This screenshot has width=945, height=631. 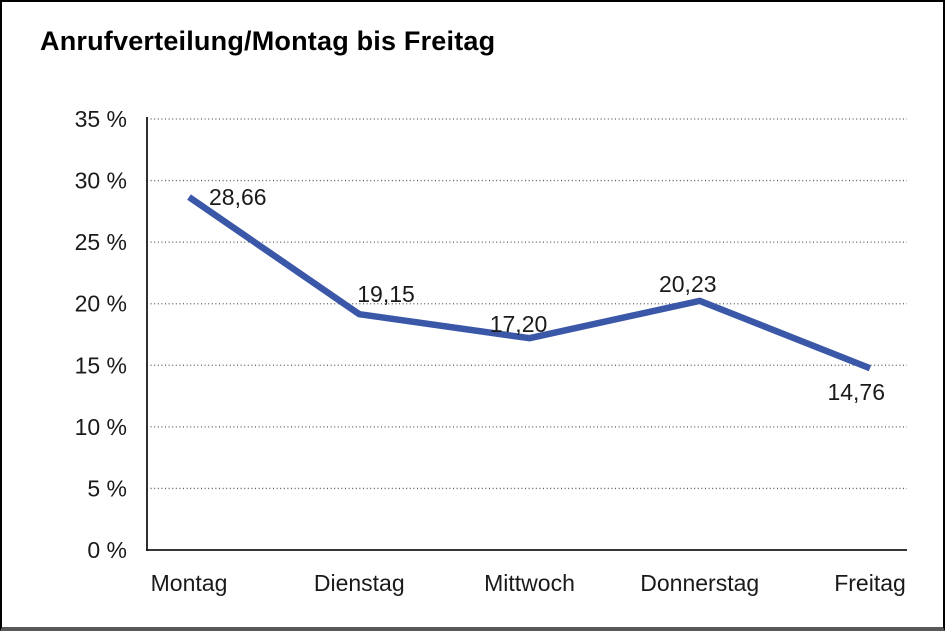 What do you see at coordinates (101, 242) in the screenshot?
I see `y-tick-label: 25 %` at bounding box center [101, 242].